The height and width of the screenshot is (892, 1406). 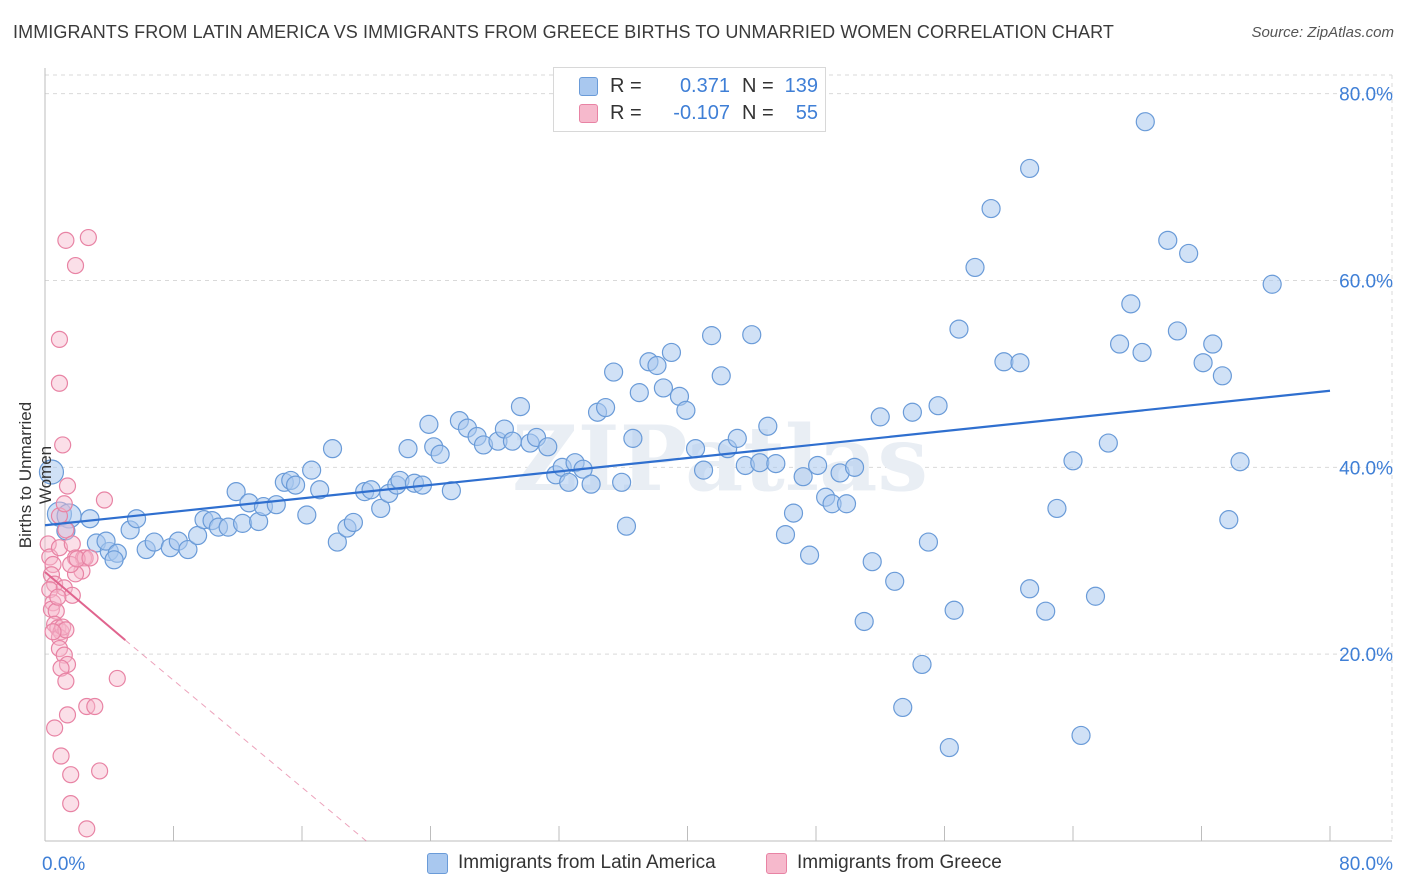 What do you see at coordinates (63, 864) in the screenshot?
I see `x-tick-label: 0.0%` at bounding box center [63, 864].